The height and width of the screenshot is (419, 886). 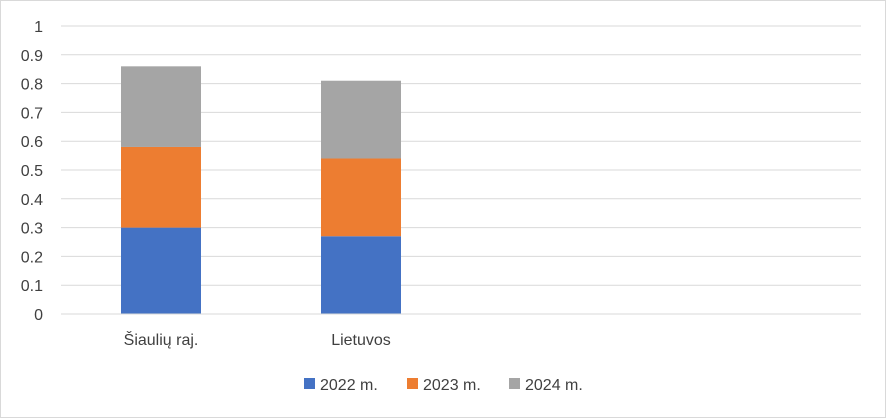 What do you see at coordinates (161, 339) in the screenshot?
I see `x-category-label: Šiaulių raj.` at bounding box center [161, 339].